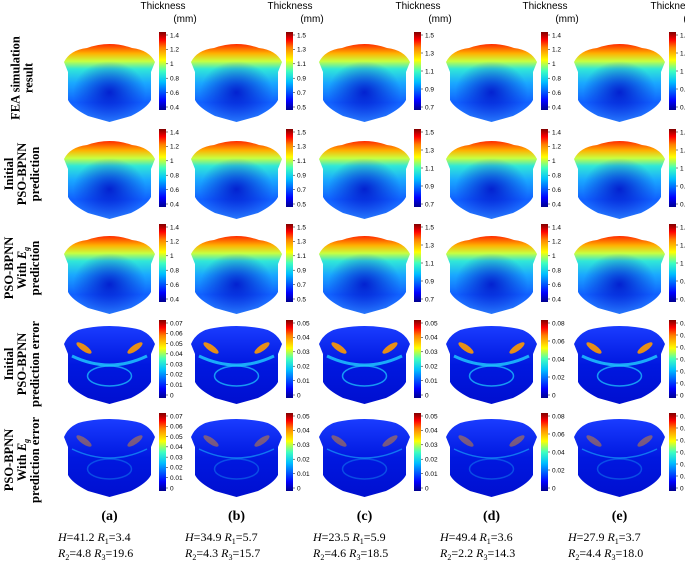  What do you see at coordinates (236, 180) in the screenshot?
I see `surface-r2-c2-core` at bounding box center [236, 180].